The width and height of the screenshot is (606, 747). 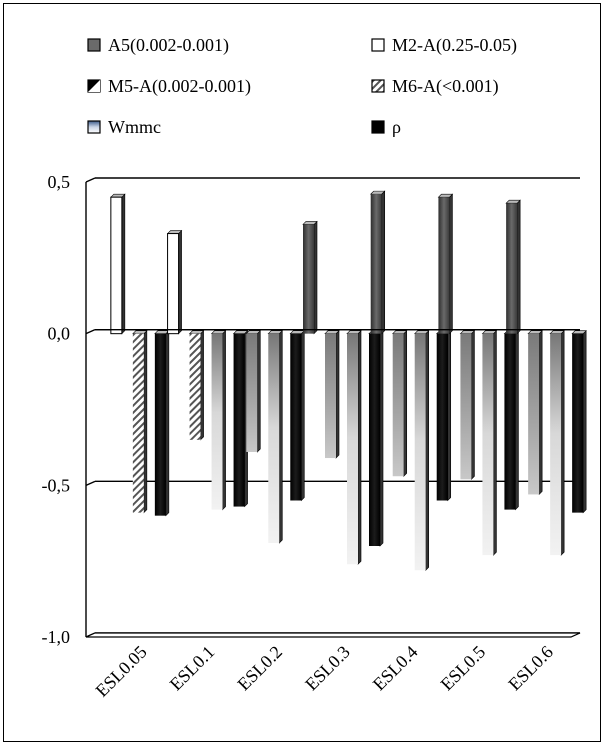 What do you see at coordinates (327, 668) in the screenshot?
I see `x-tick-label: ESL0.3` at bounding box center [327, 668].